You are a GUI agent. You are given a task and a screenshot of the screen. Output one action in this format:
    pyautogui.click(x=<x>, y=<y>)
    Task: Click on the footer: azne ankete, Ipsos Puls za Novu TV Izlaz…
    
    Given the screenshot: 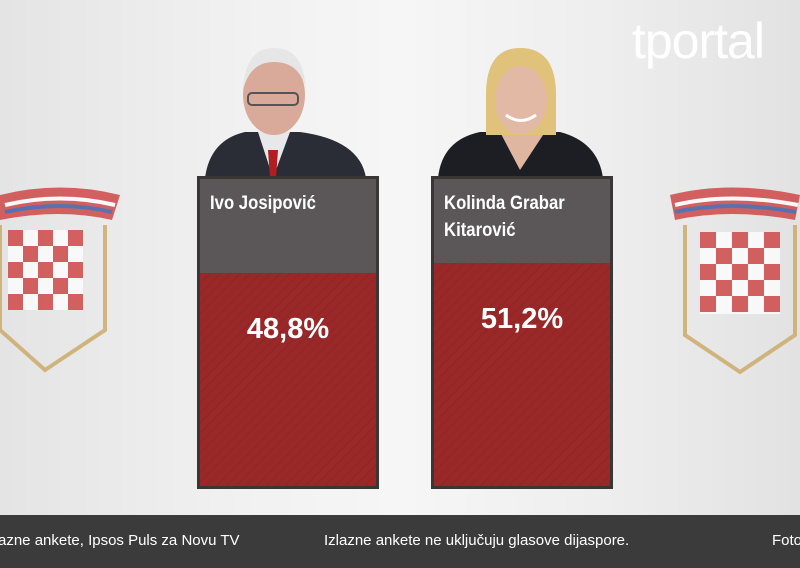 What is the action you would take?
    pyautogui.click(x=400, y=541)
    